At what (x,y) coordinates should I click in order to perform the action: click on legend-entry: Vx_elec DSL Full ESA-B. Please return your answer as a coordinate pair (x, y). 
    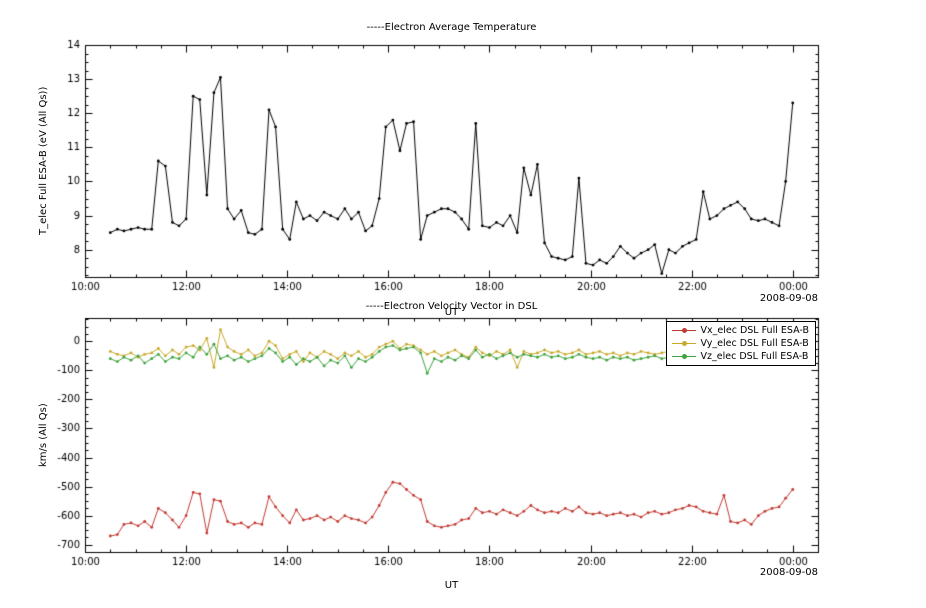
    Looking at the image, I should click on (740, 330).